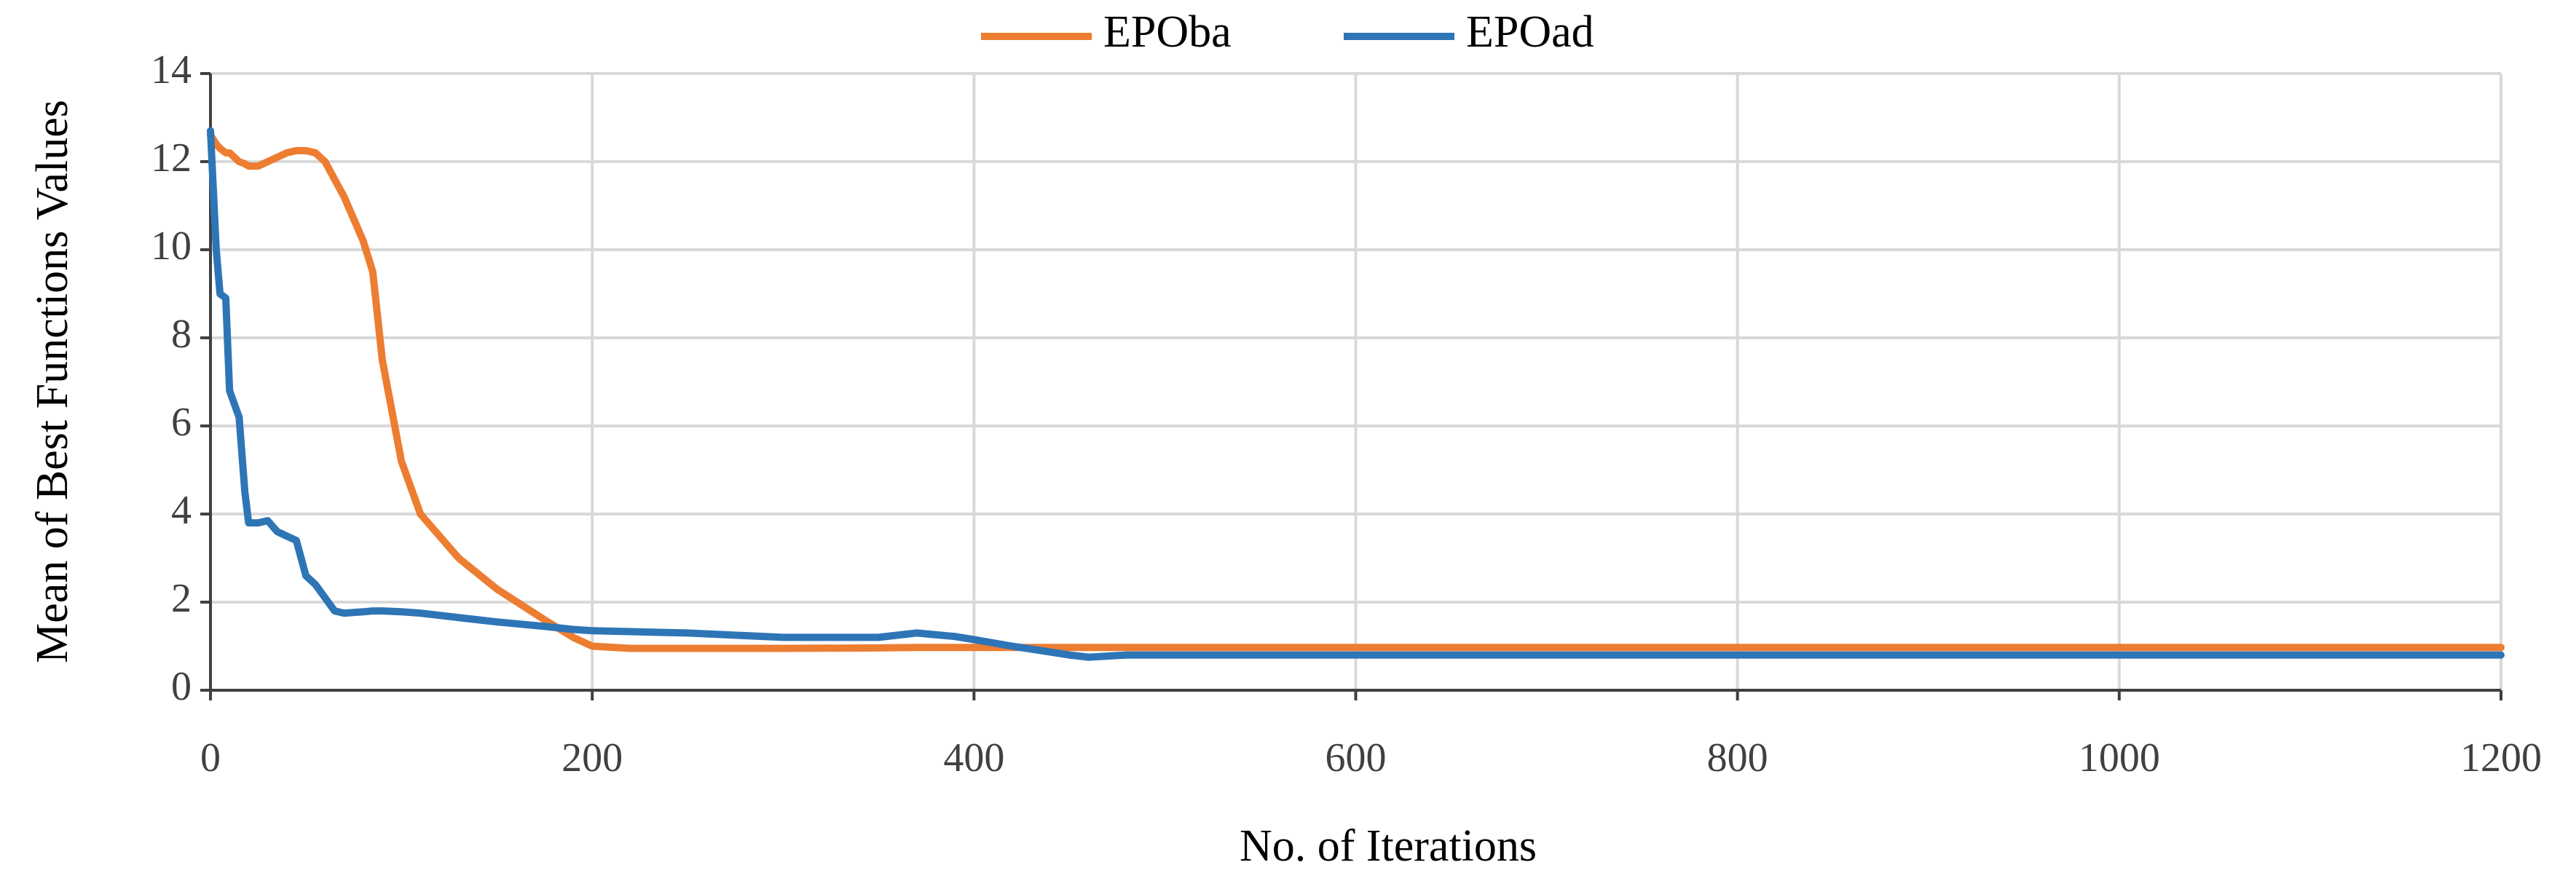  What do you see at coordinates (1530, 32) in the screenshot?
I see `legend-label: EPOad` at bounding box center [1530, 32].